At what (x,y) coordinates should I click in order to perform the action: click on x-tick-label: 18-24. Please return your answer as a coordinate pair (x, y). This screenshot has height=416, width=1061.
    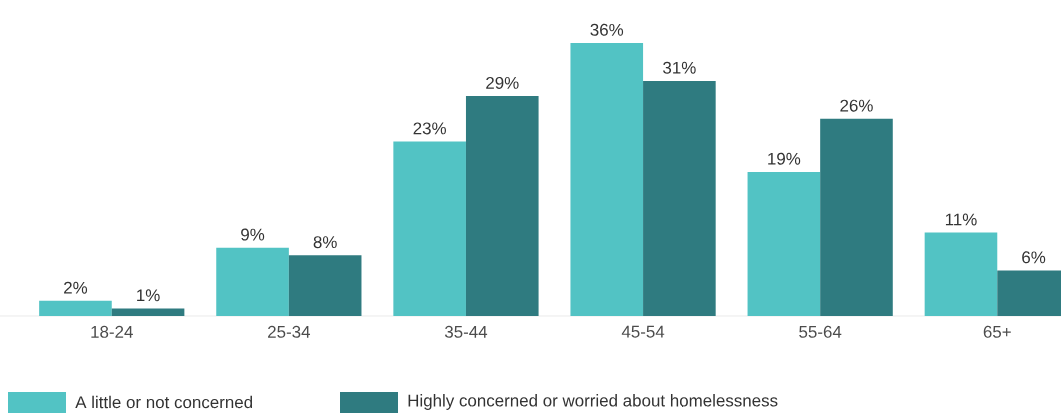
    Looking at the image, I should click on (112, 331).